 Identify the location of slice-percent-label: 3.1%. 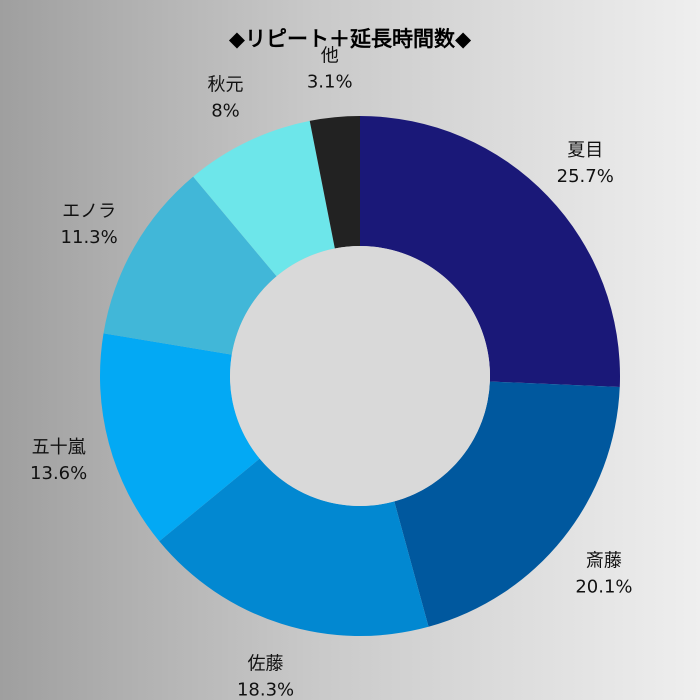
(330, 81).